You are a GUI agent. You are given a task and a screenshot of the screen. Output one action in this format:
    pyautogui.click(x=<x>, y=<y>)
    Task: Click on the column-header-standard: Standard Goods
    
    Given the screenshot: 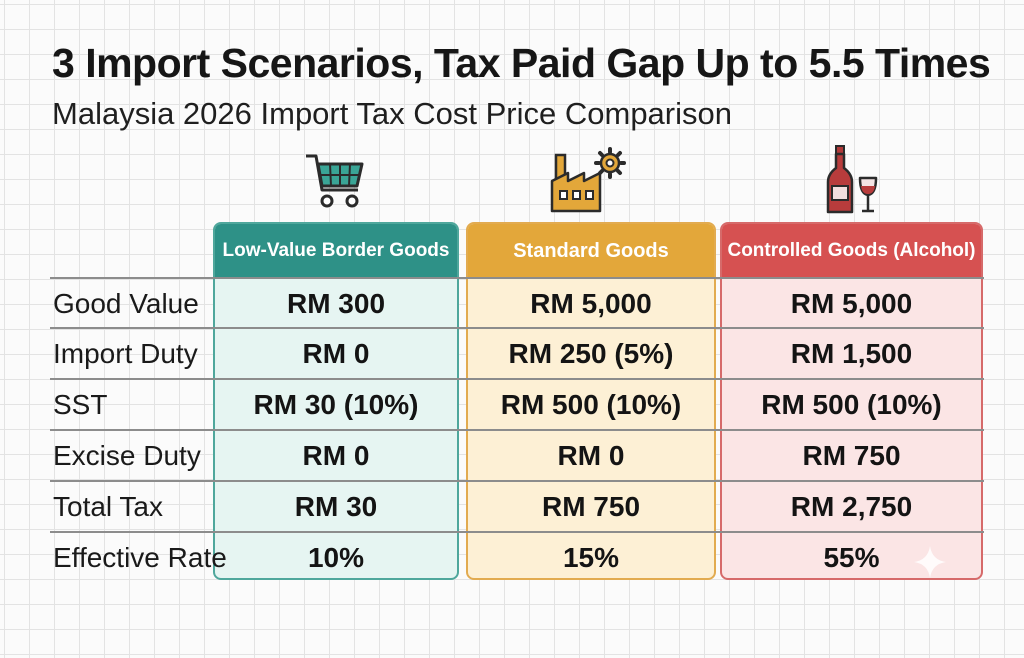 What is the action you would take?
    pyautogui.click(x=591, y=251)
    